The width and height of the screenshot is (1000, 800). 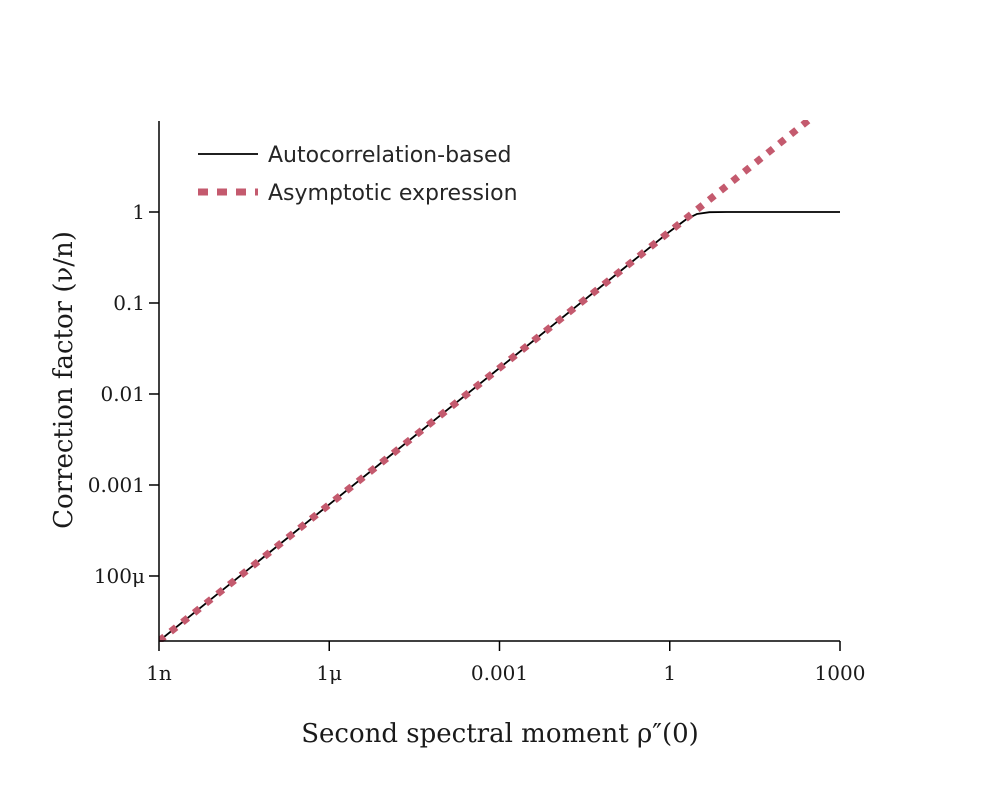 What do you see at coordinates (840, 673) in the screenshot?
I see `x-tick-label: 1000` at bounding box center [840, 673].